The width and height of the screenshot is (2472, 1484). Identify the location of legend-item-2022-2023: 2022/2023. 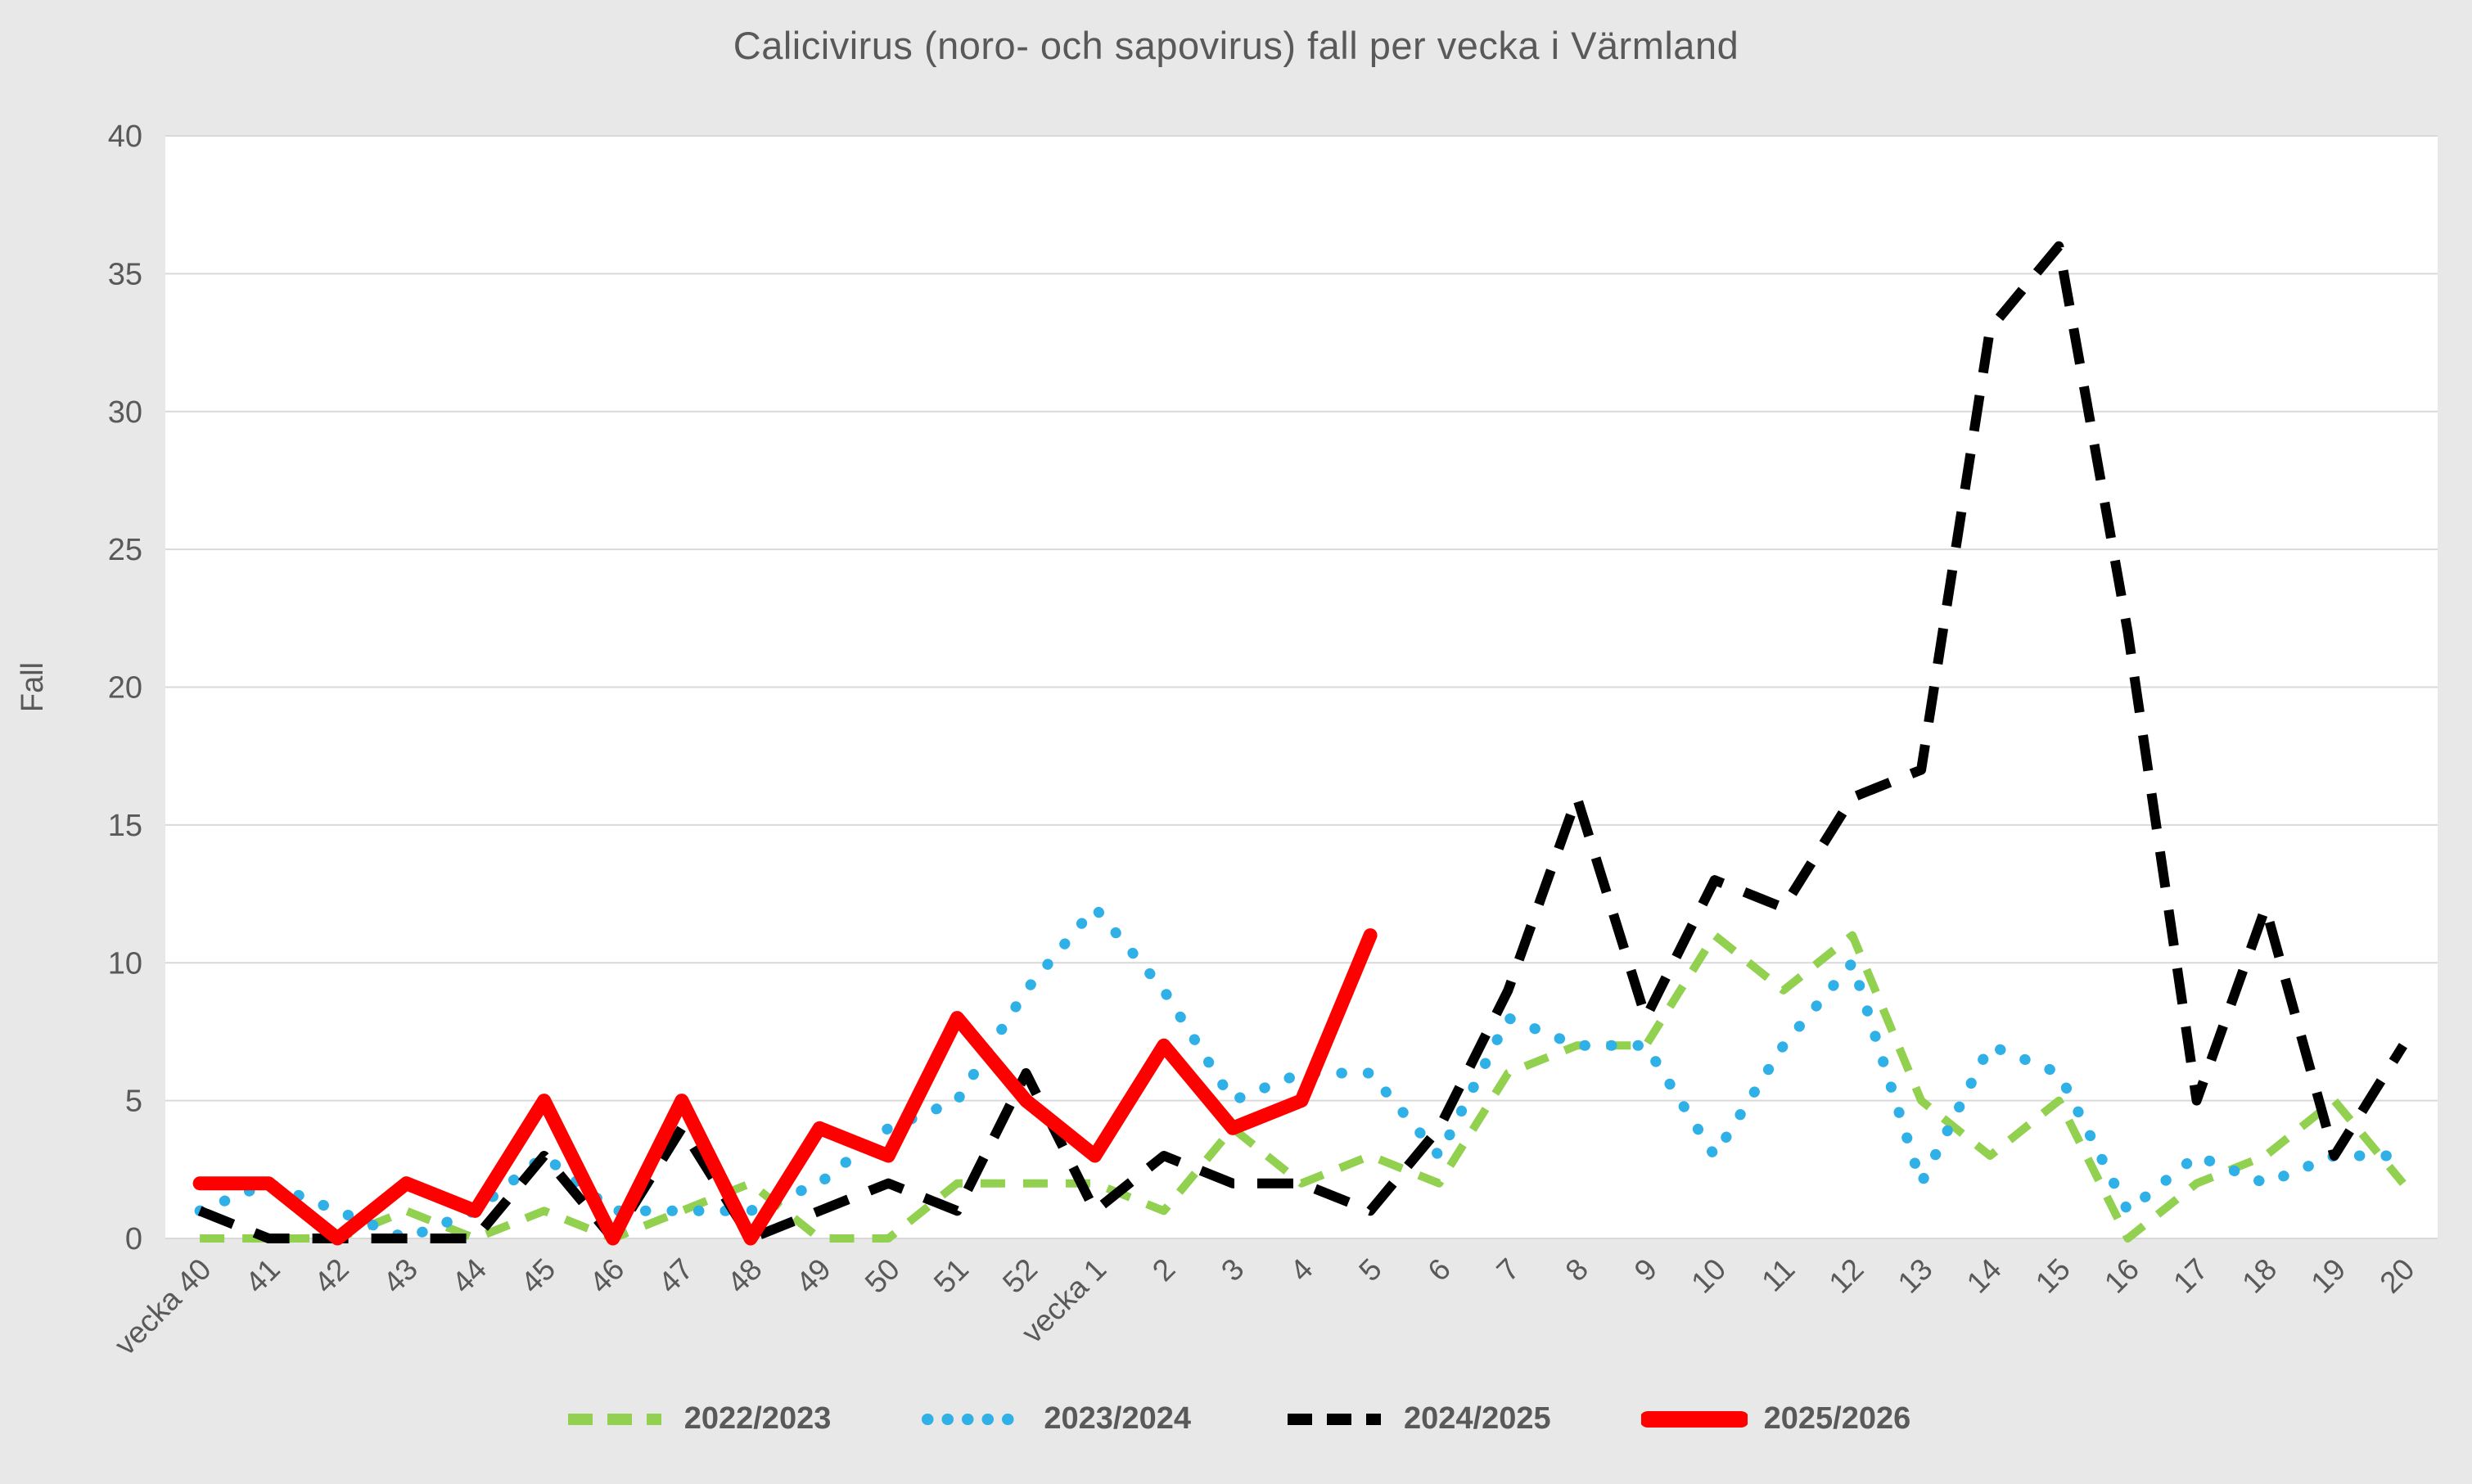
(697, 1419).